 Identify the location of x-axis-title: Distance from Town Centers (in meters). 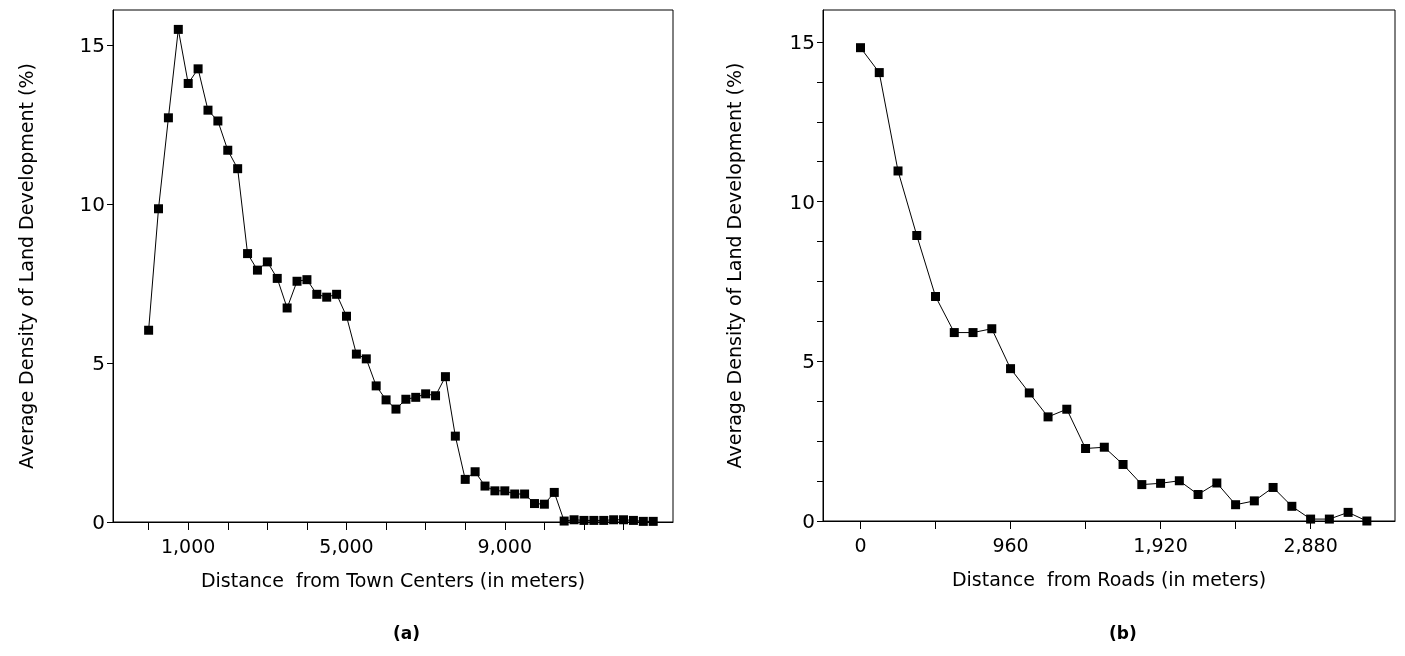
(393, 579).